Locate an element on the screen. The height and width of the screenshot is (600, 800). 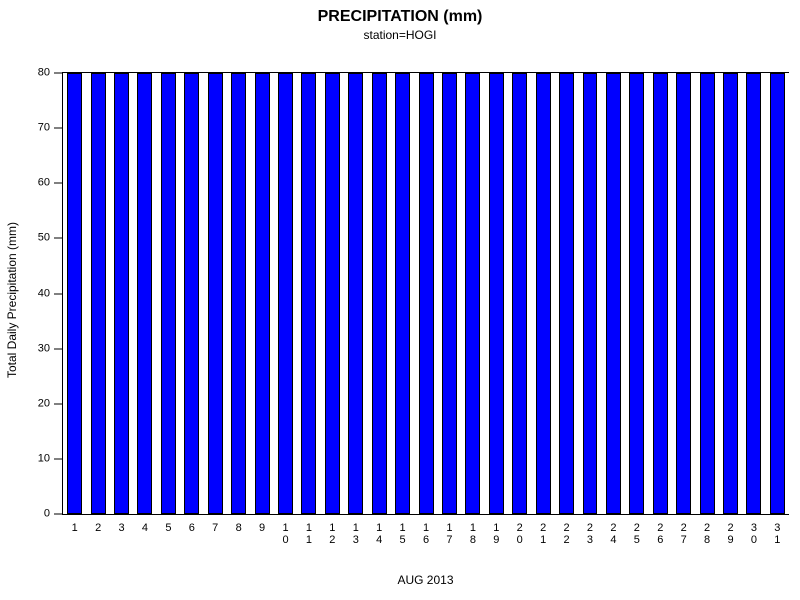
x-tick-label: 4 is located at coordinates (145, 528).